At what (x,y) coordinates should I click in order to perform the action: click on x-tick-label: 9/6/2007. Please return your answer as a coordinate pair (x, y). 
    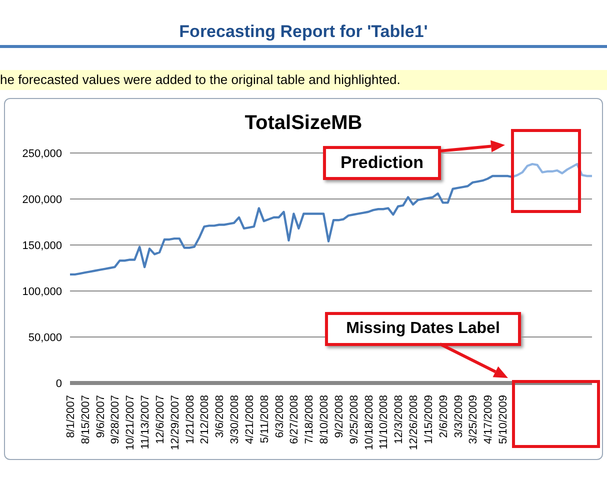
    Looking at the image, I should click on (100, 416).